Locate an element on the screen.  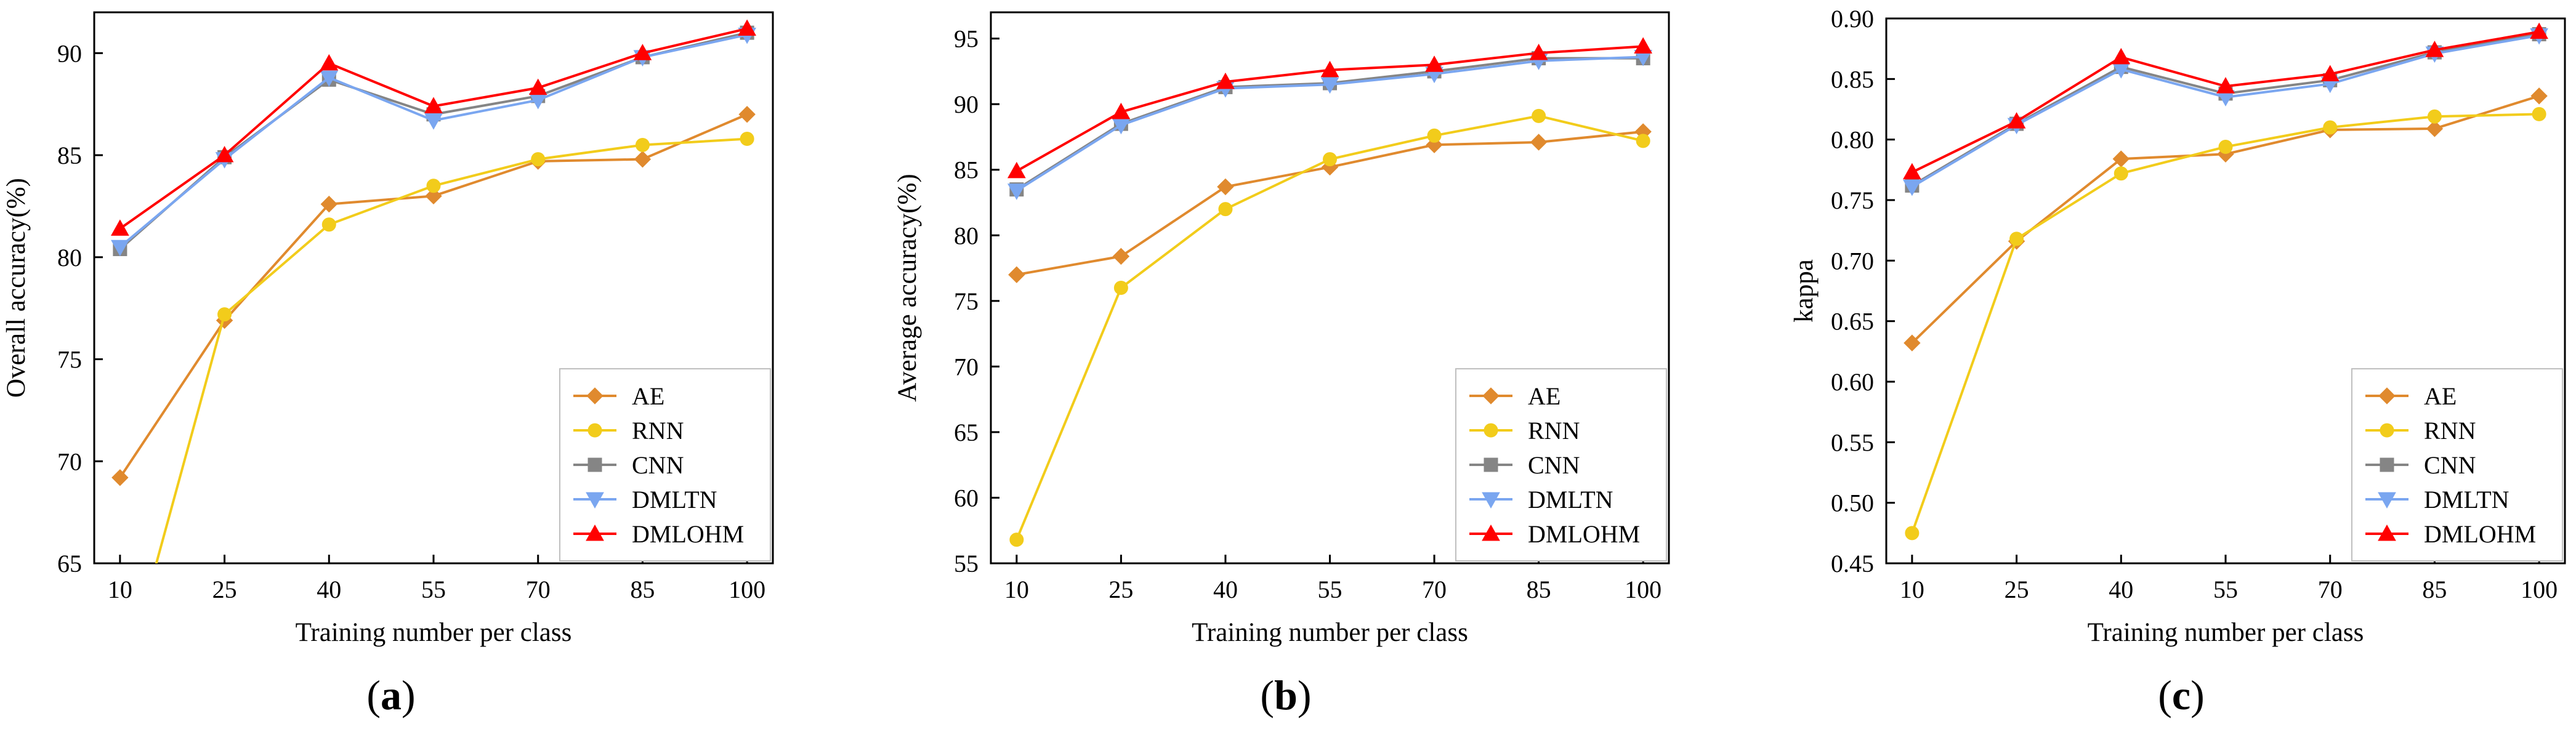
series-line-ae is located at coordinates (2225, 219).